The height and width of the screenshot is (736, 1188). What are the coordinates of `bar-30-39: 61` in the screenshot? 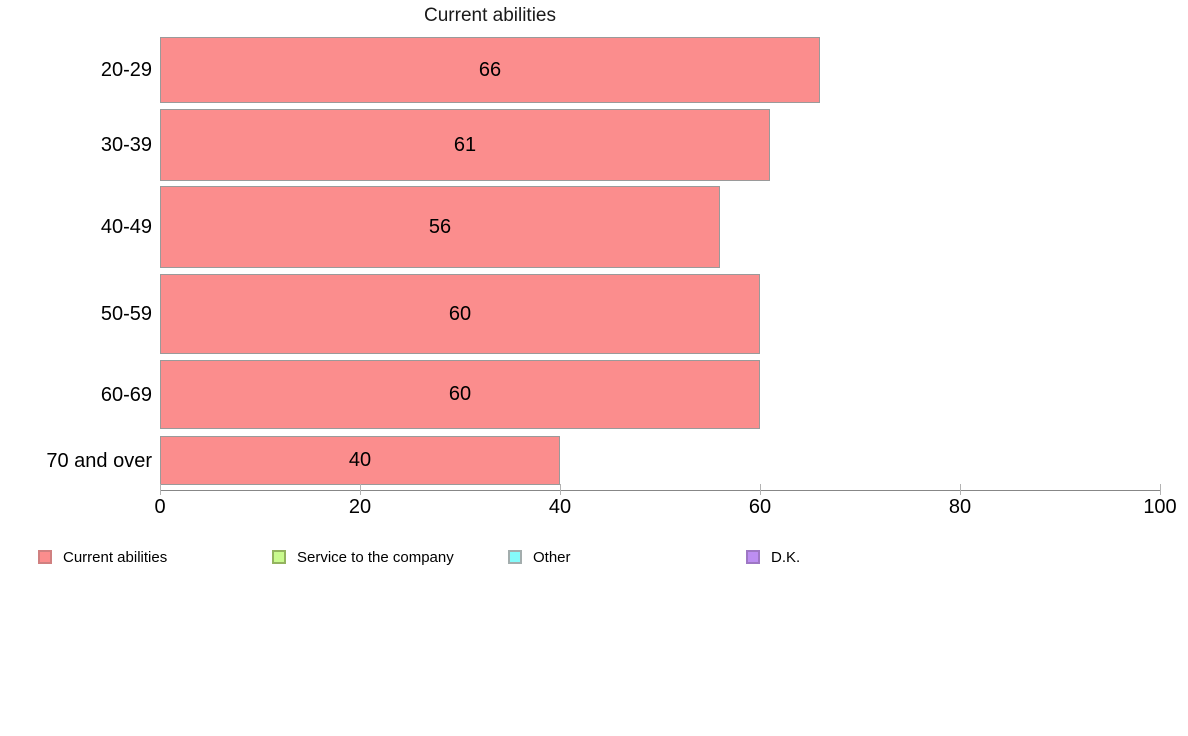 It's located at (465, 145).